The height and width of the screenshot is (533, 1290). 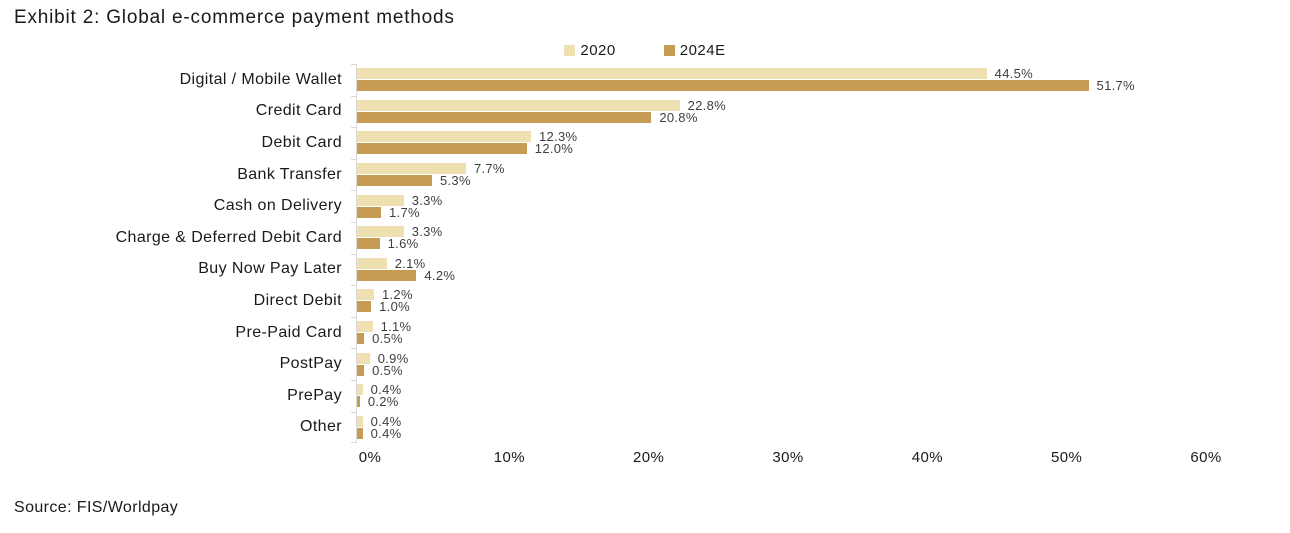 I want to click on x-axis-tick-label: 10%, so click(x=509, y=457).